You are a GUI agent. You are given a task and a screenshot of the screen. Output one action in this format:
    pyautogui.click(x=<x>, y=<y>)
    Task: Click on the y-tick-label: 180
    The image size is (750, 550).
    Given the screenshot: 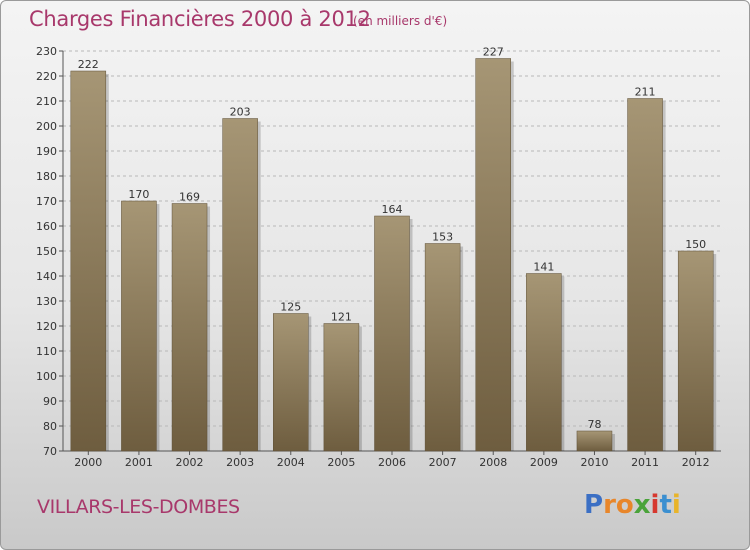 What is the action you would take?
    pyautogui.click(x=46, y=176)
    